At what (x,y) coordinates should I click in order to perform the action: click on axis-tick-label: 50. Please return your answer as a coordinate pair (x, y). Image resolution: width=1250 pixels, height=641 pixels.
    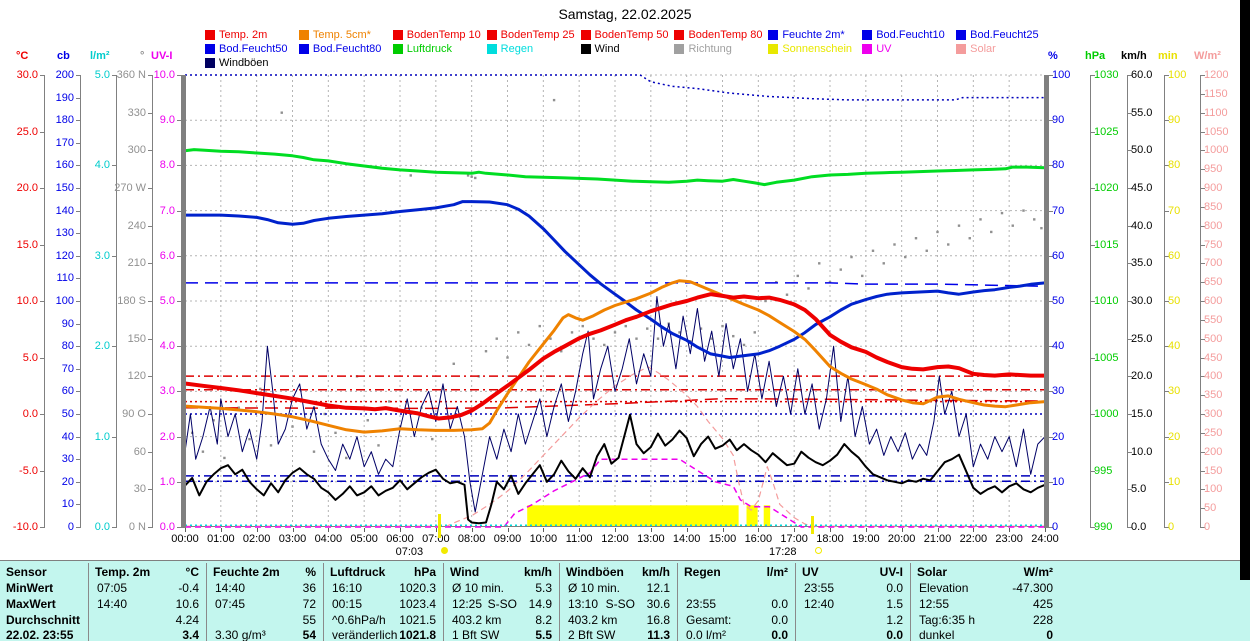
    Looking at the image, I should click on (1210, 508).